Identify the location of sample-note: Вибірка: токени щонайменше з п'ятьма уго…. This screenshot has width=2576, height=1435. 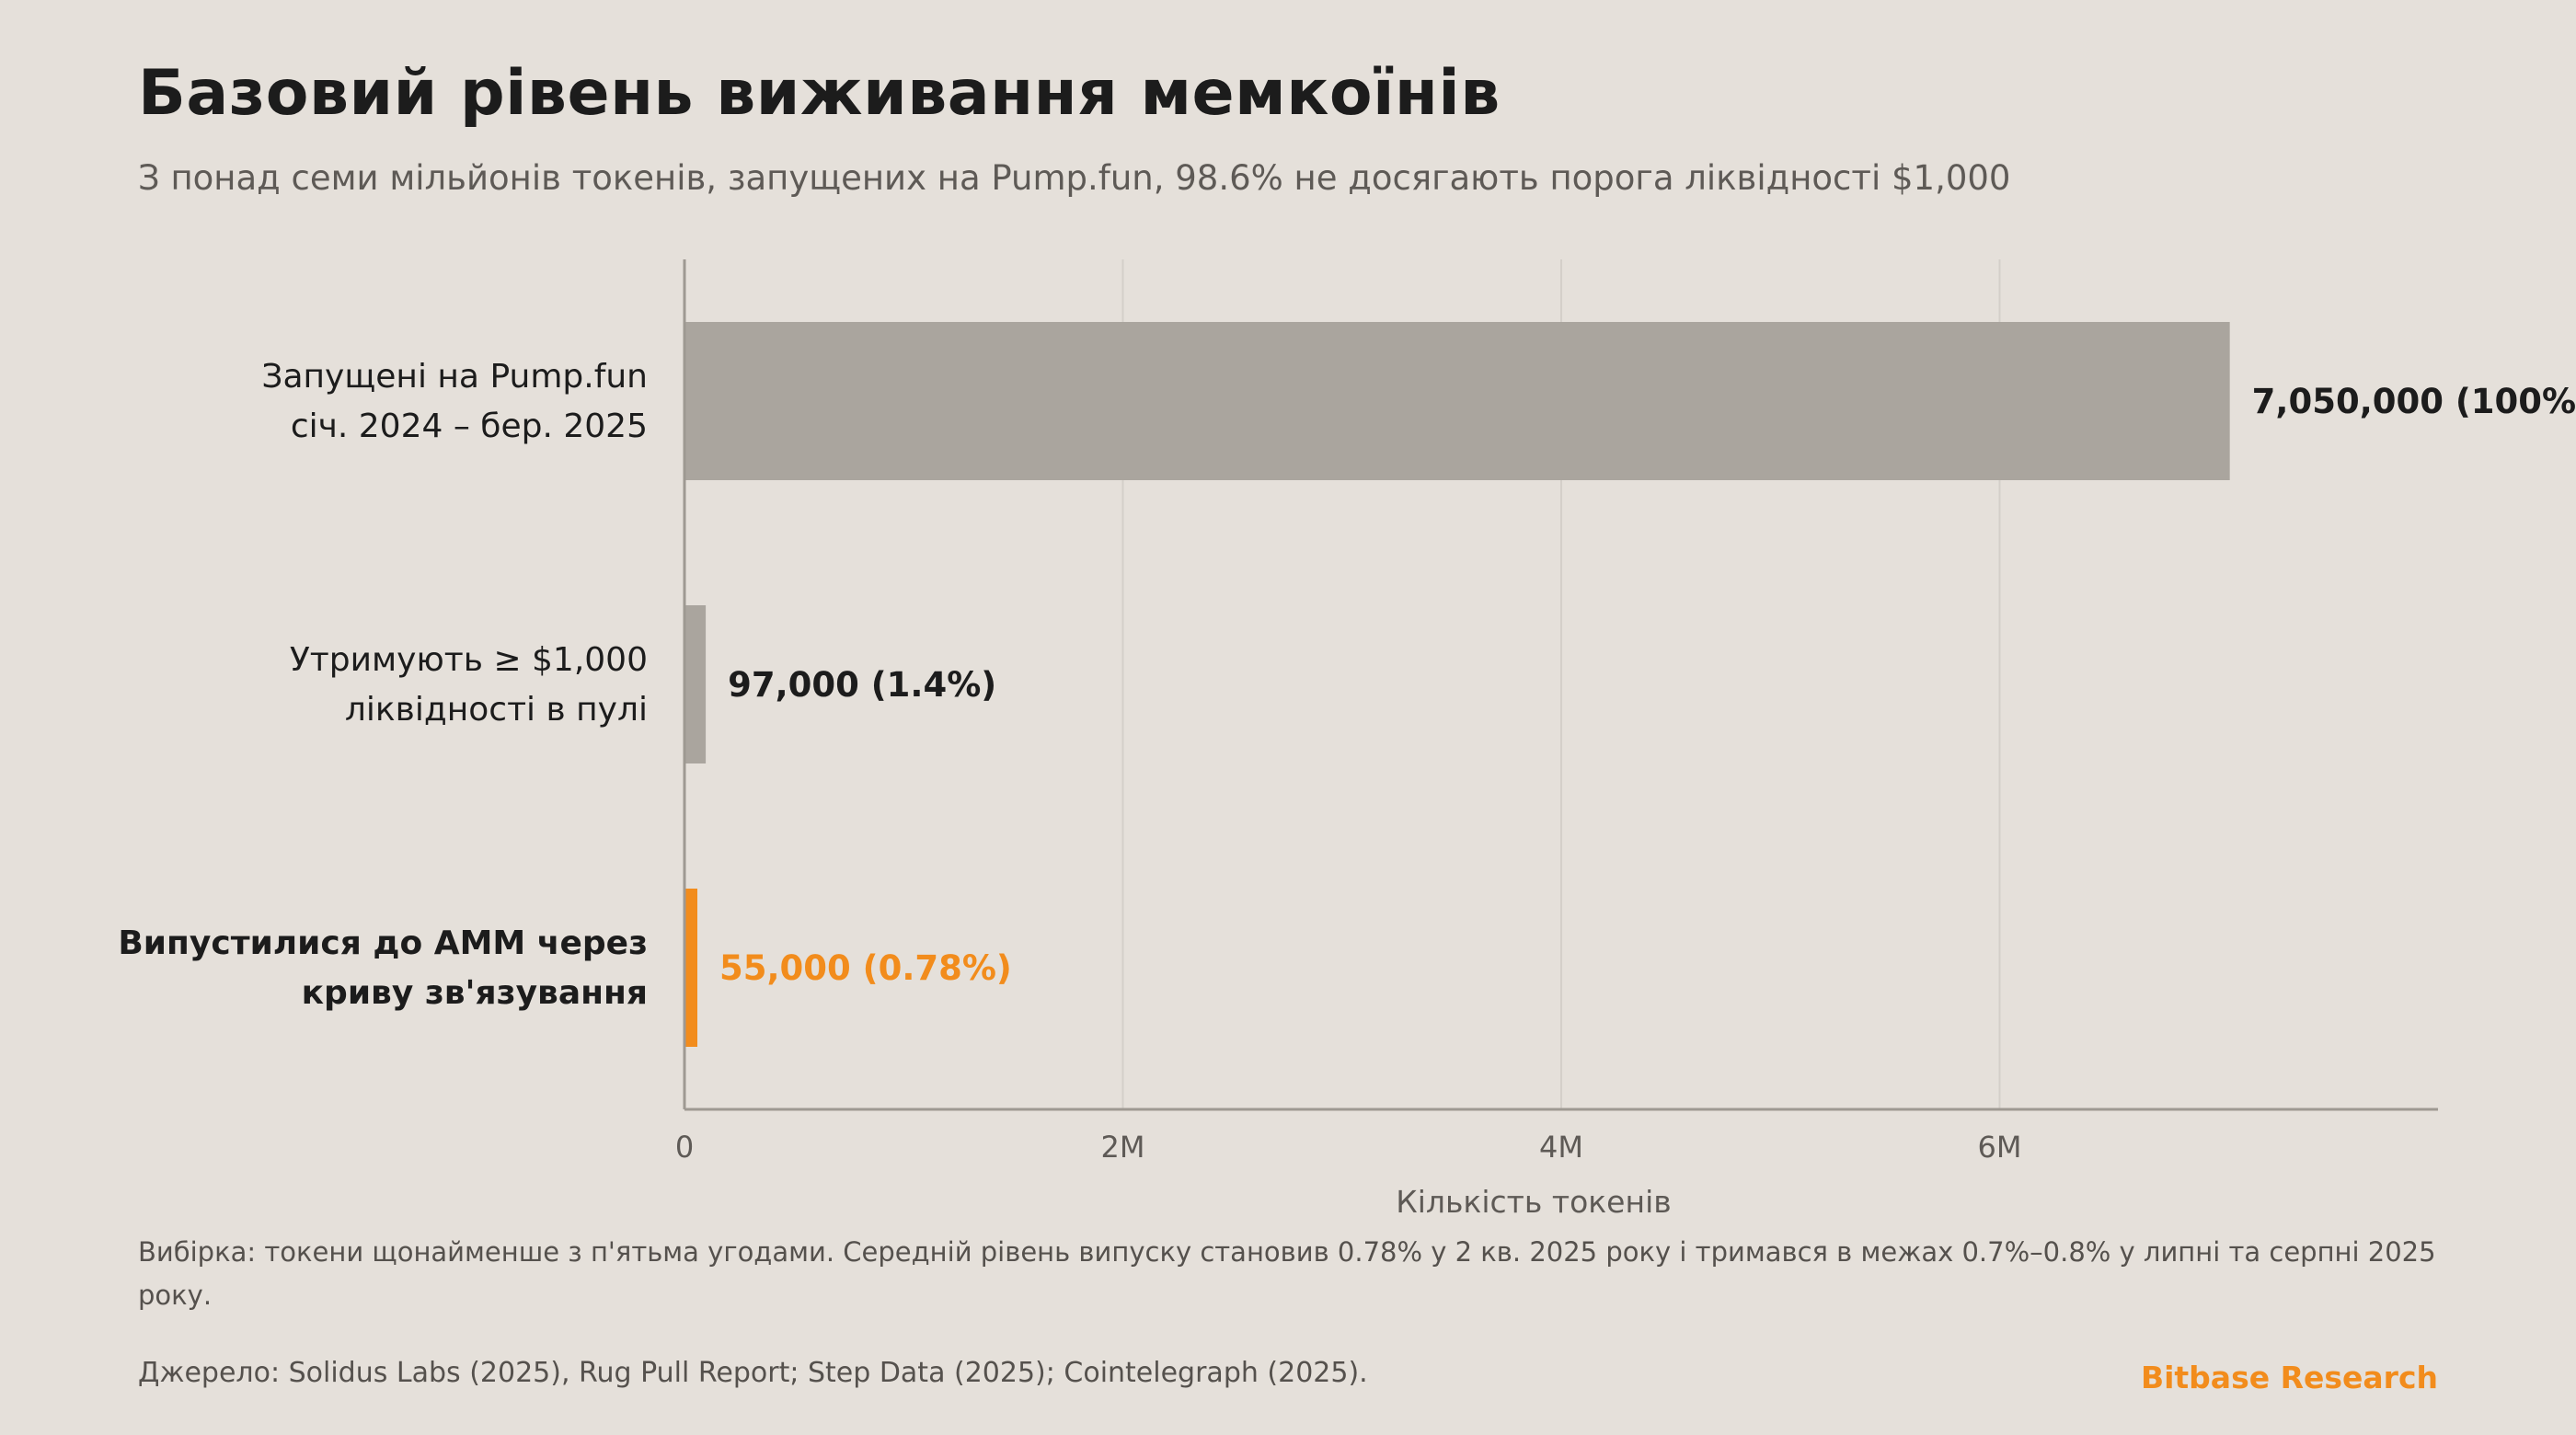
(1287, 1273).